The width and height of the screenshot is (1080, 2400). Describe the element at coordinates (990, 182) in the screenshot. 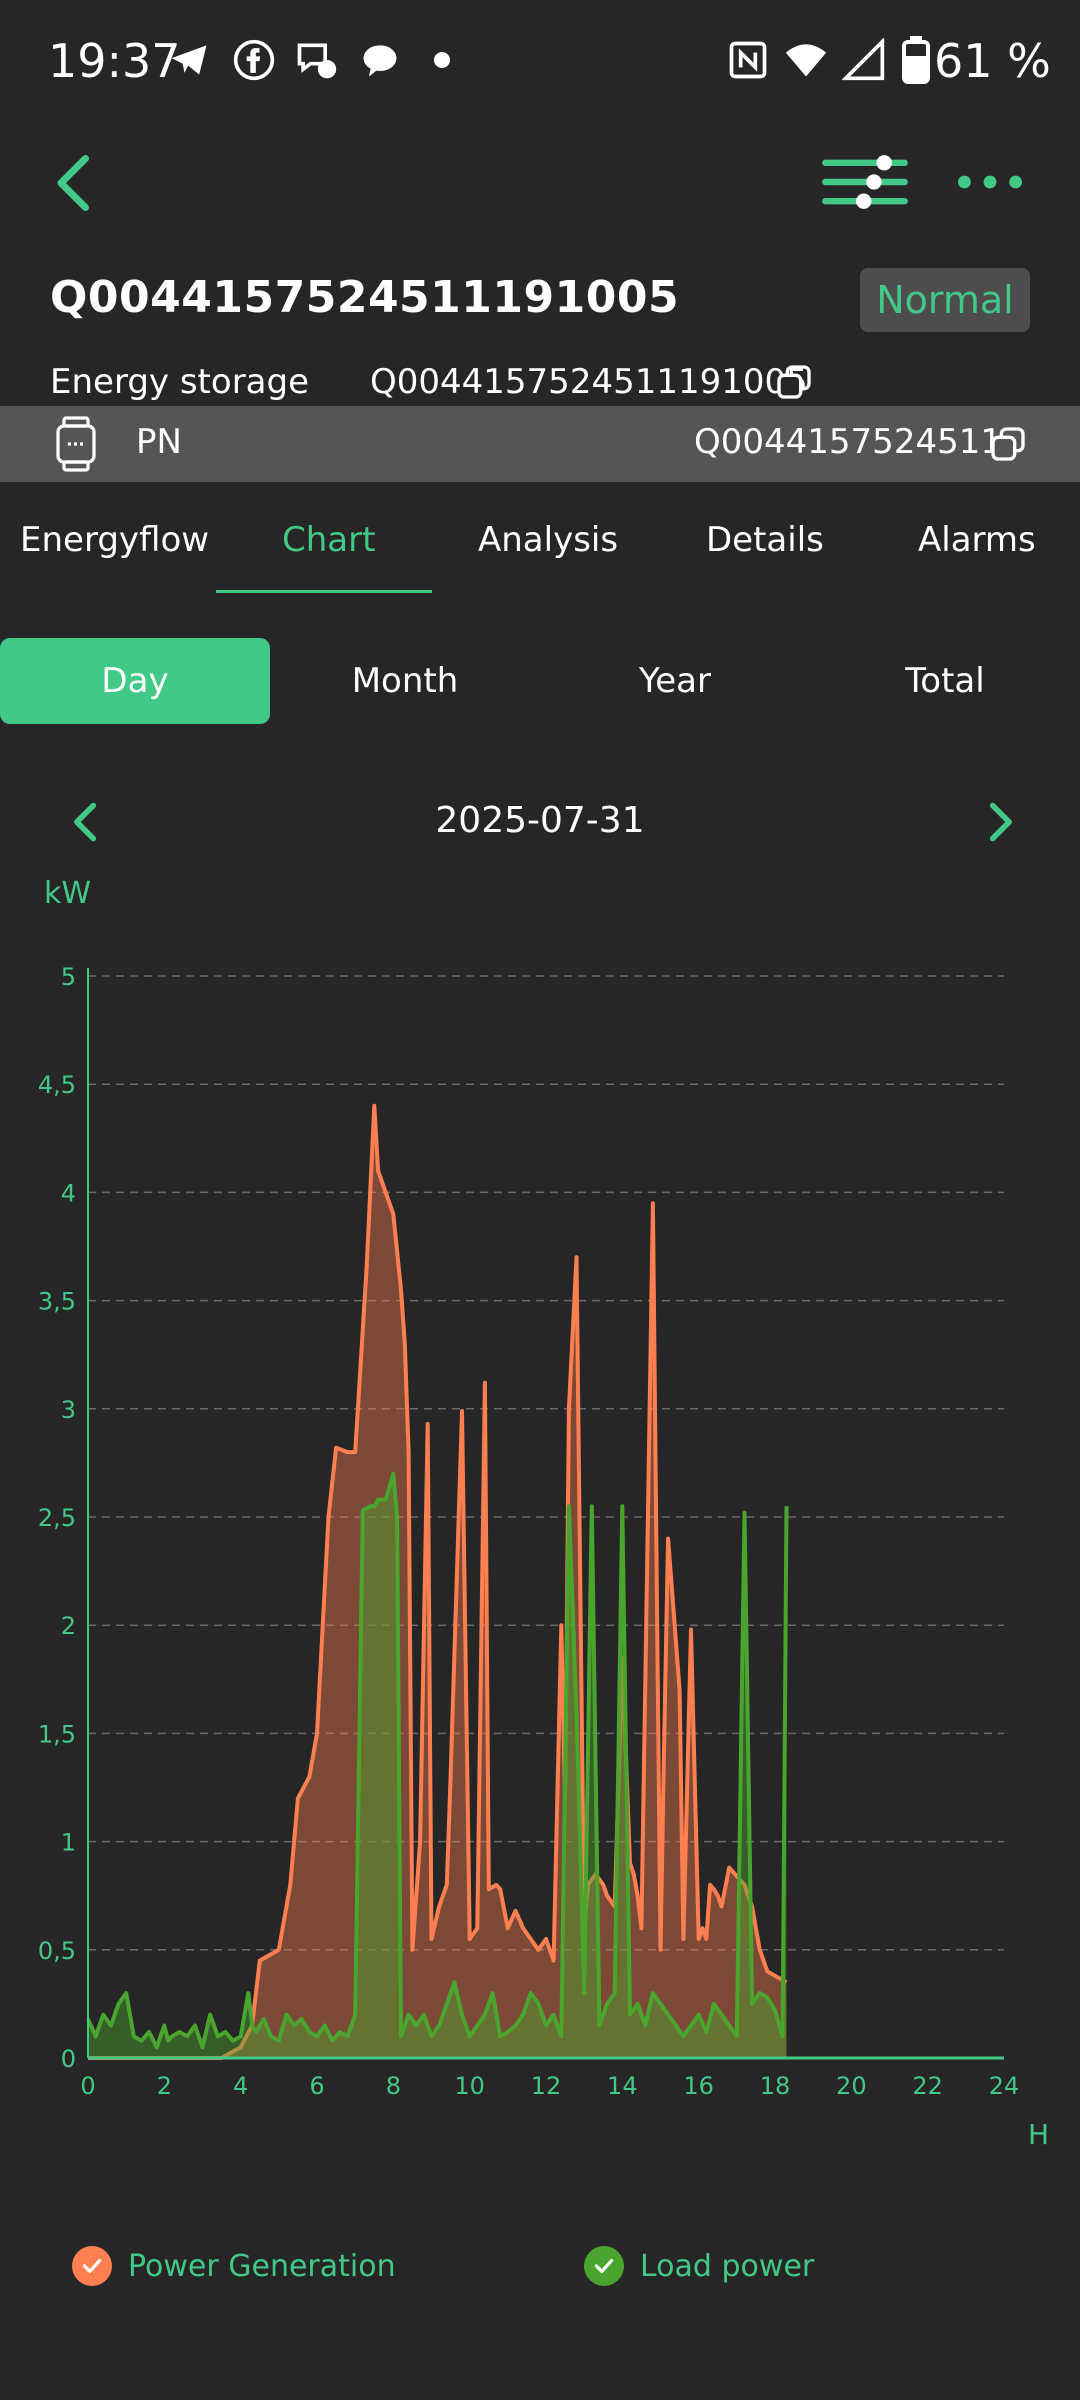

I see `more-options-icon` at that location.